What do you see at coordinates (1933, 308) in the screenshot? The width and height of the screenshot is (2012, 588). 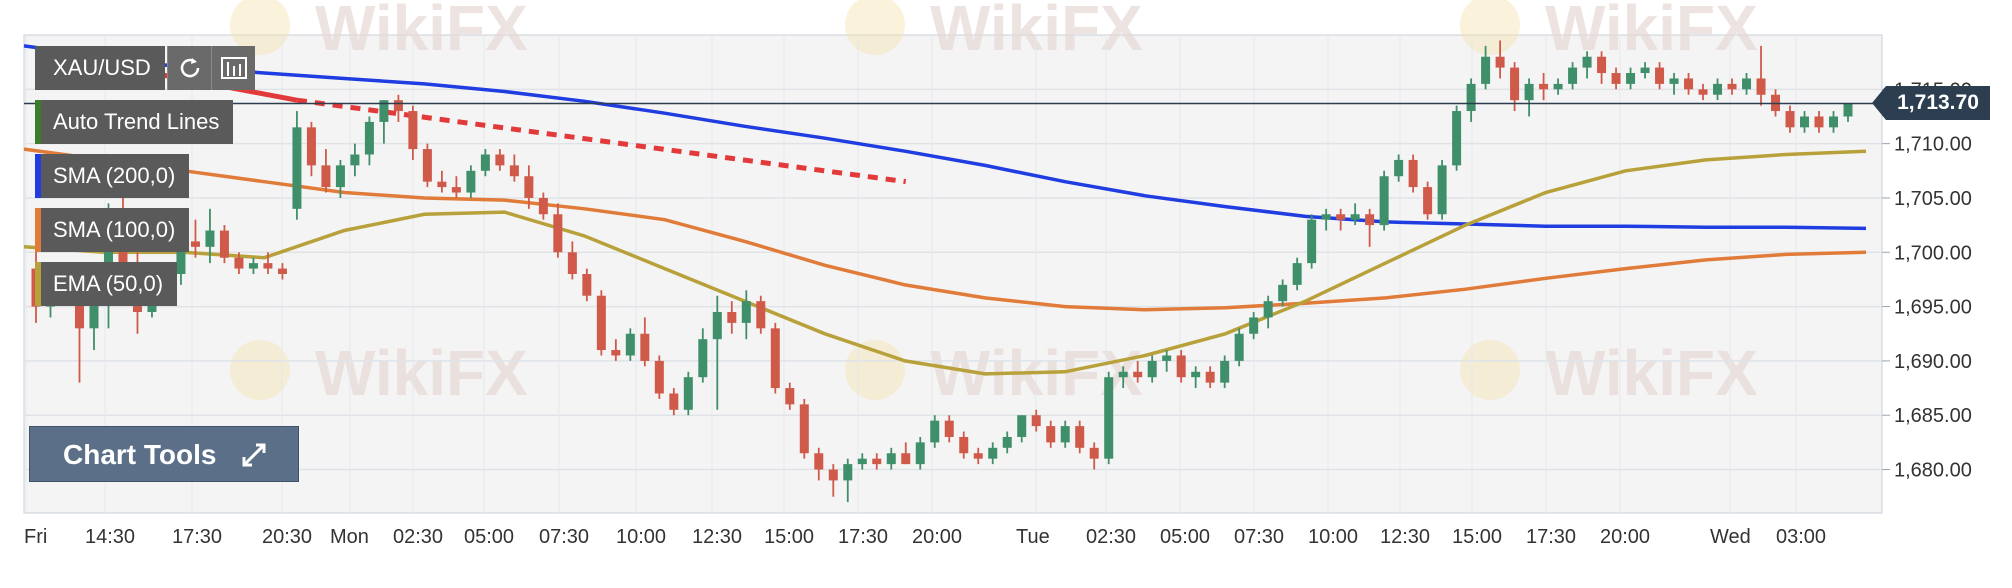 I see `y-tick-label: 1,695.00` at bounding box center [1933, 308].